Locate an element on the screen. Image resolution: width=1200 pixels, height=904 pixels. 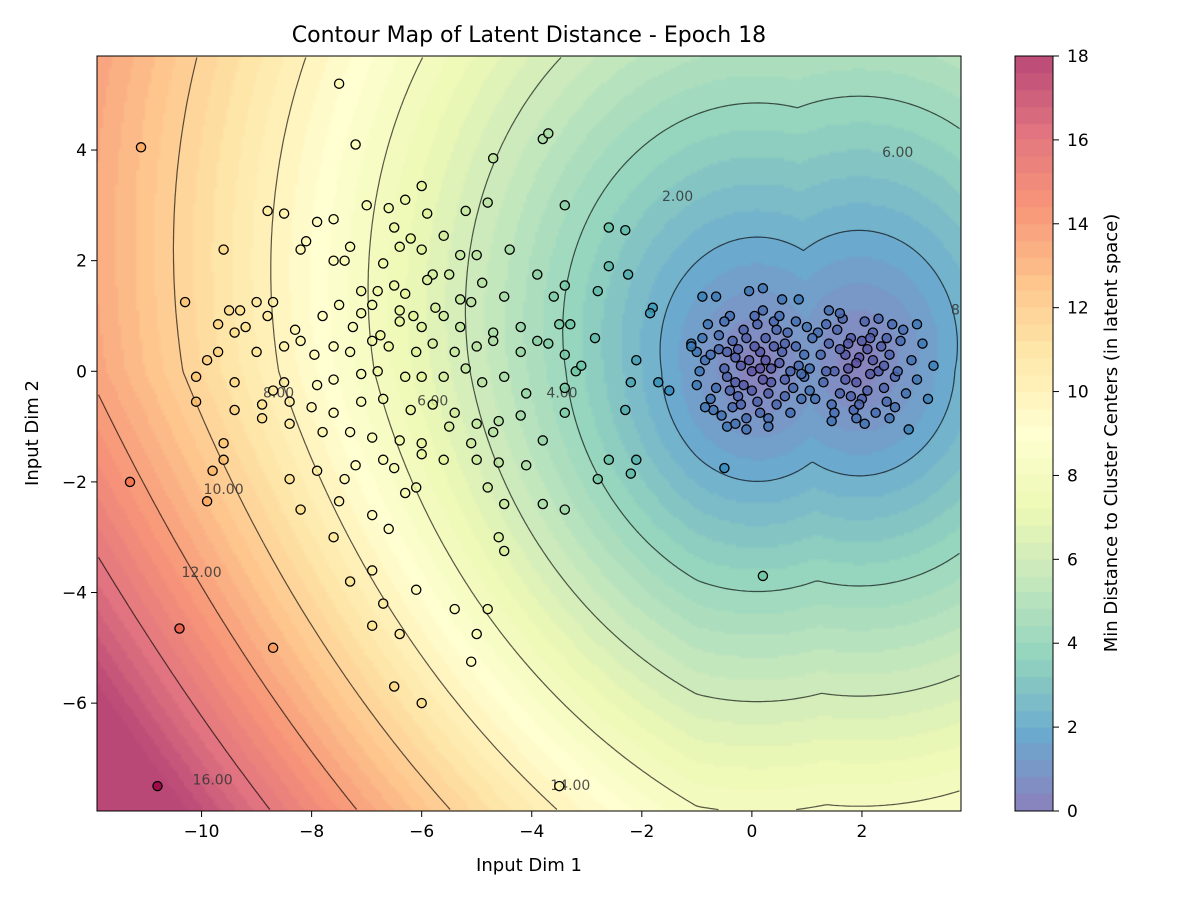
y-tick-label: −2 is located at coordinates (74, 483).